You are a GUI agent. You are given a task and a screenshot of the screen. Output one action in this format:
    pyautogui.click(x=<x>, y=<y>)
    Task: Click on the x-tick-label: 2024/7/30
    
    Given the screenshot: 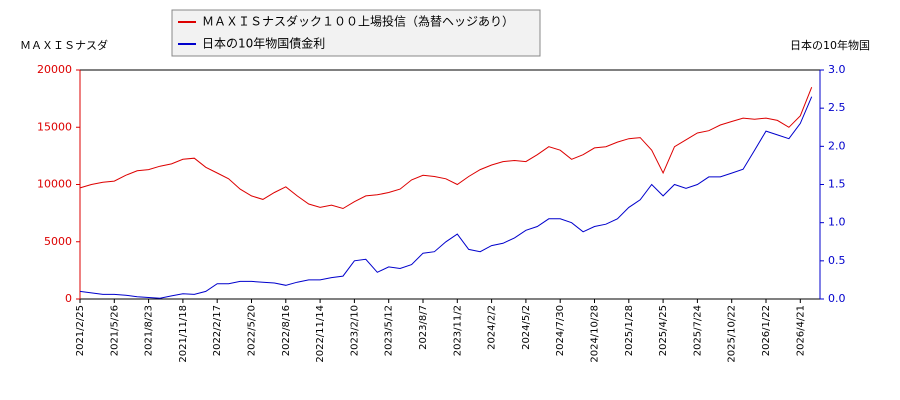 What is the action you would take?
    pyautogui.click(x=560, y=330)
    